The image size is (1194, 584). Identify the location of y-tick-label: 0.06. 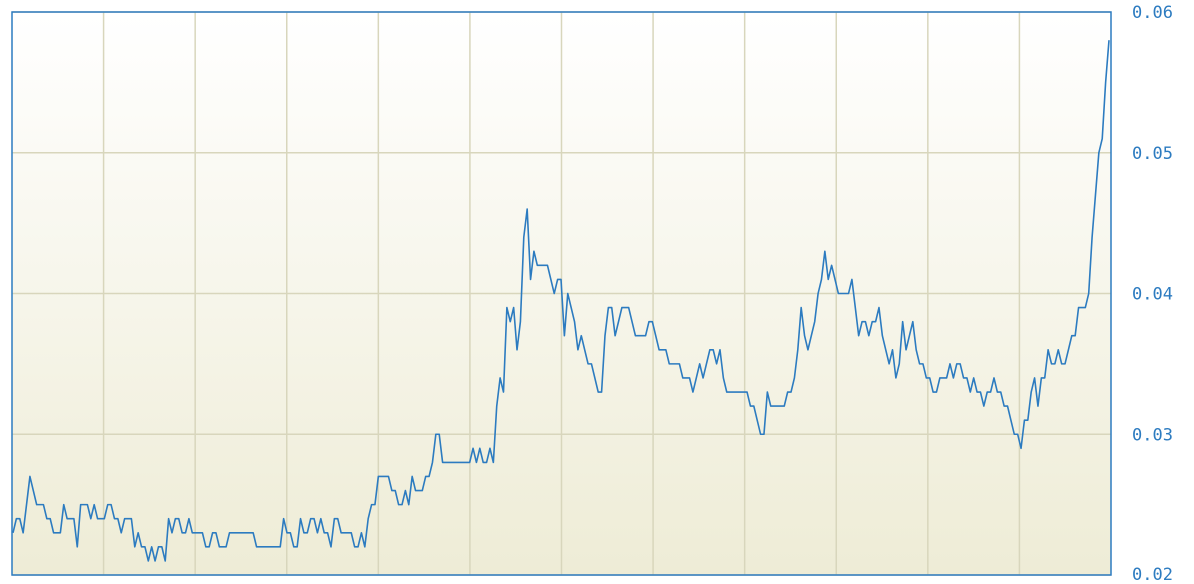
(1152, 13).